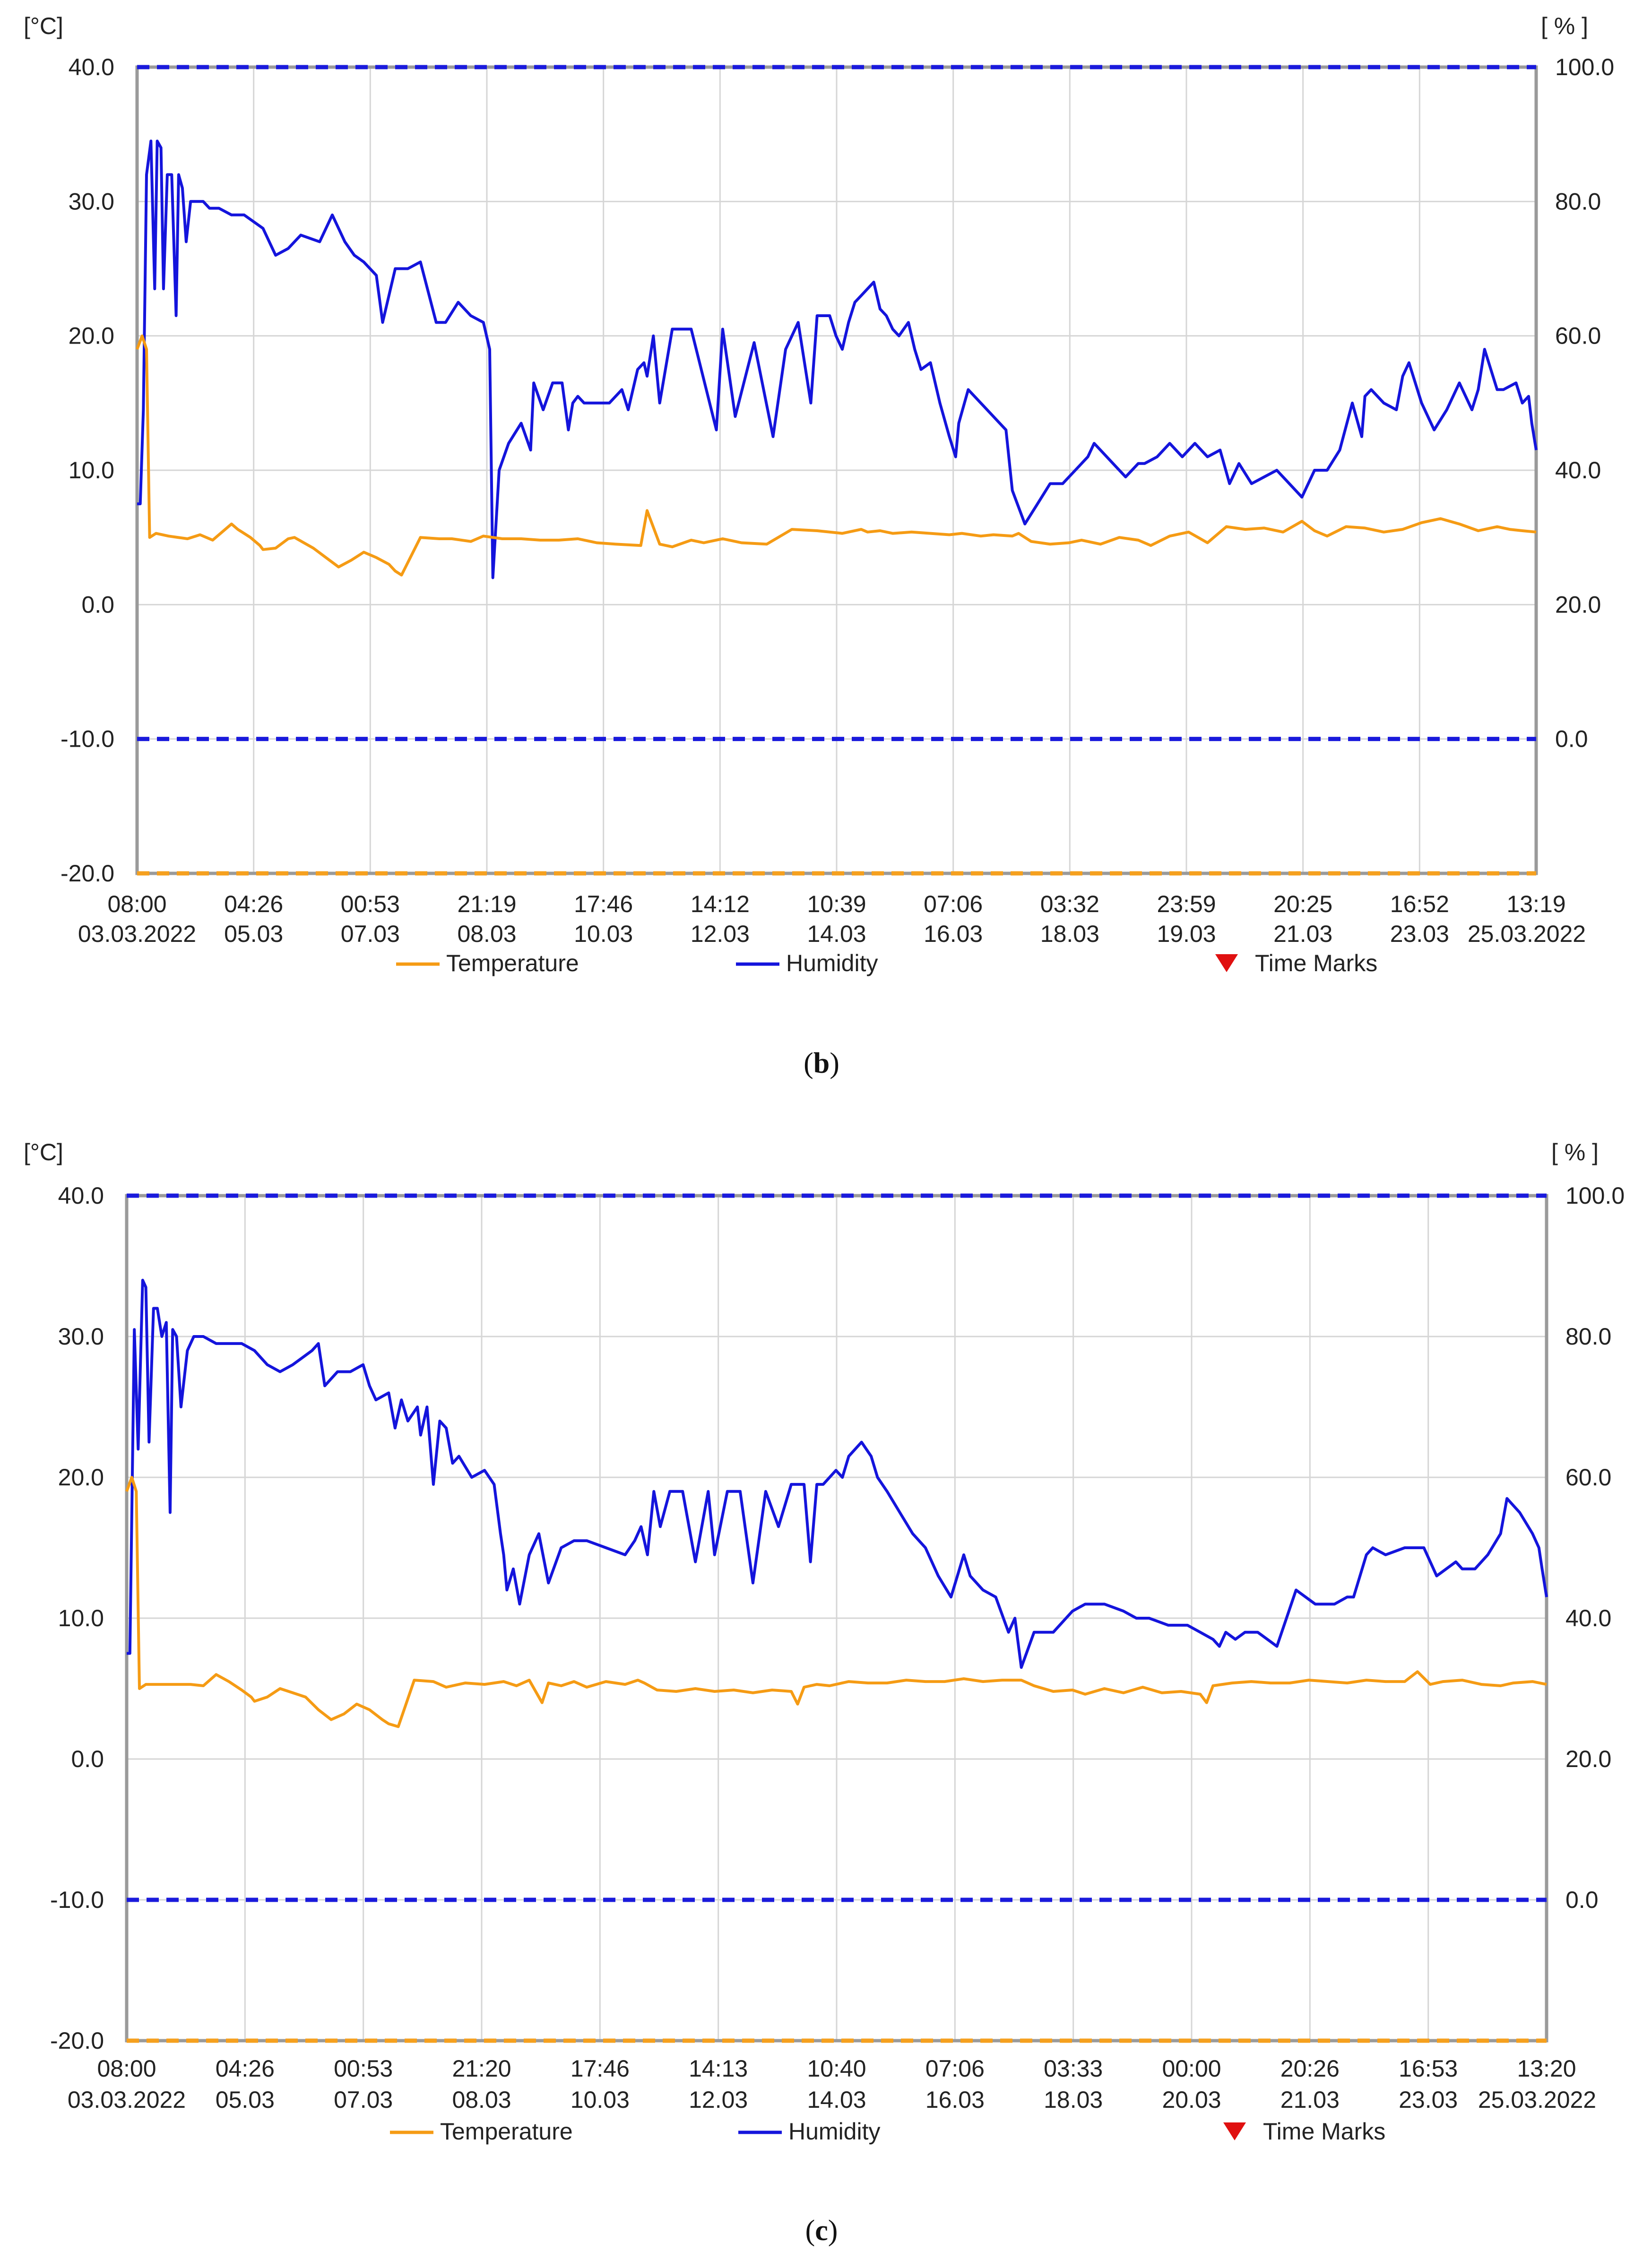 This screenshot has width=1643, height=2268. I want to click on x-tick-time-label: 10:40, so click(836, 2068).